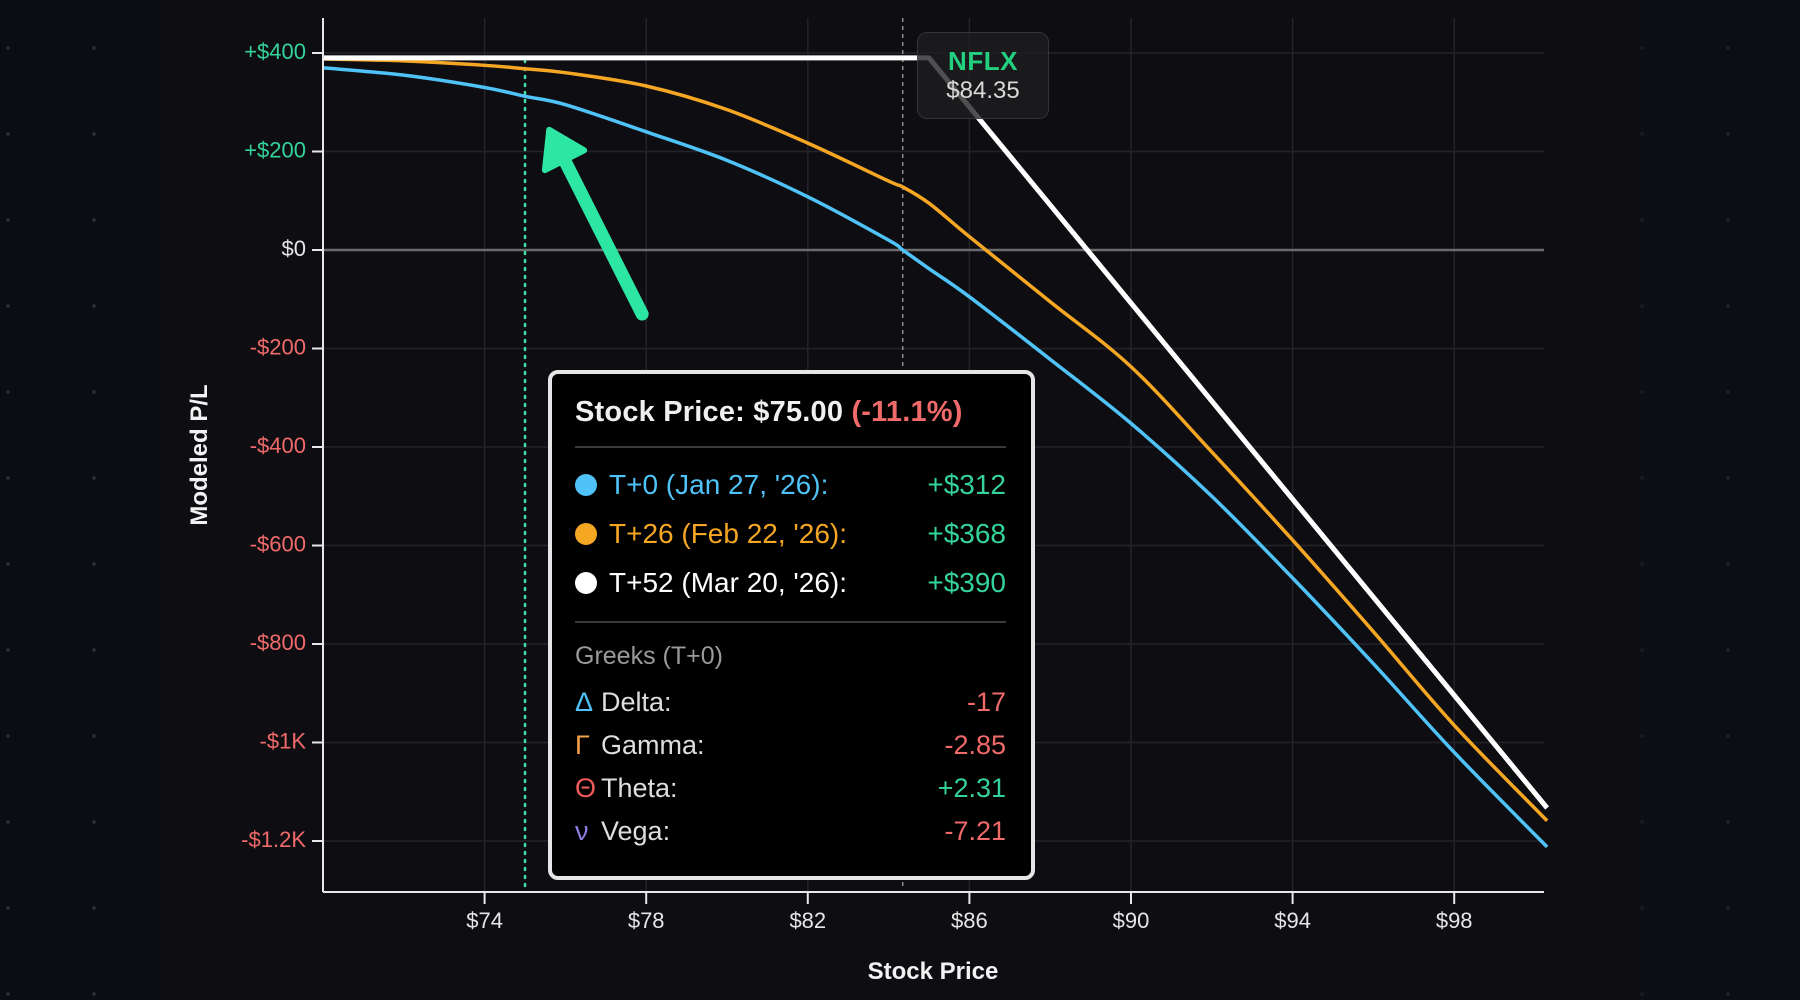 This screenshot has height=1000, width=1800. I want to click on current-price-badge: NFLX $84.35, so click(983, 75).